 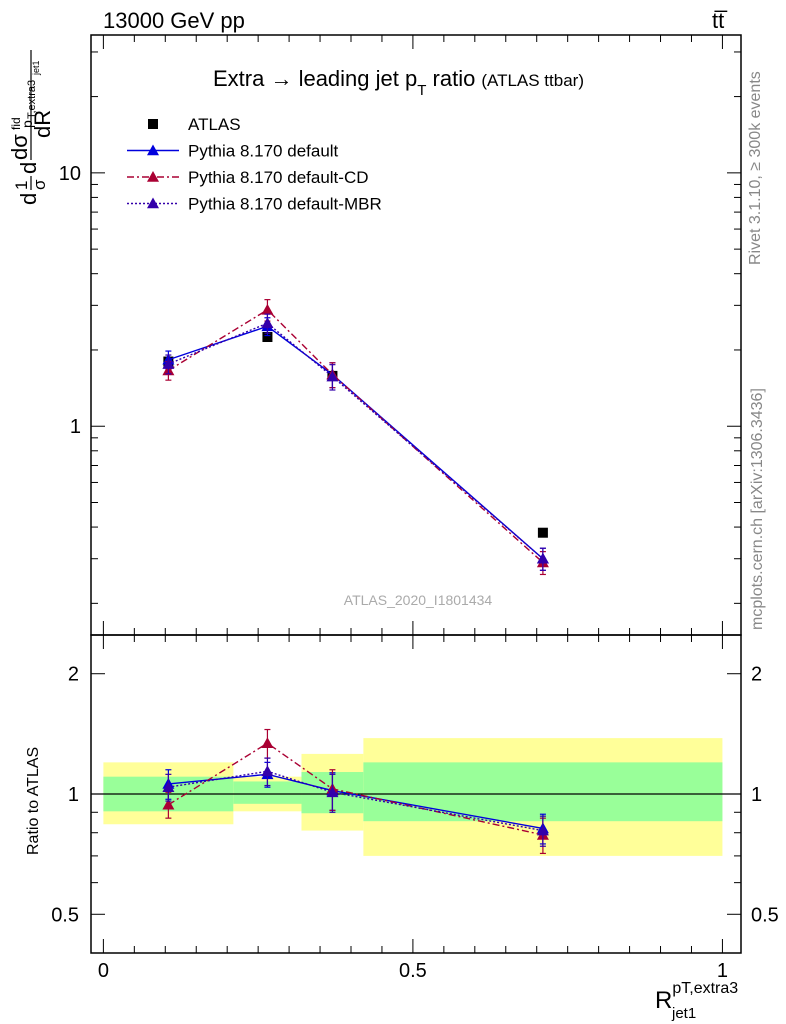 I want to click on analysis-watermark: ATLAS_2020_I1801434, so click(x=418, y=600).